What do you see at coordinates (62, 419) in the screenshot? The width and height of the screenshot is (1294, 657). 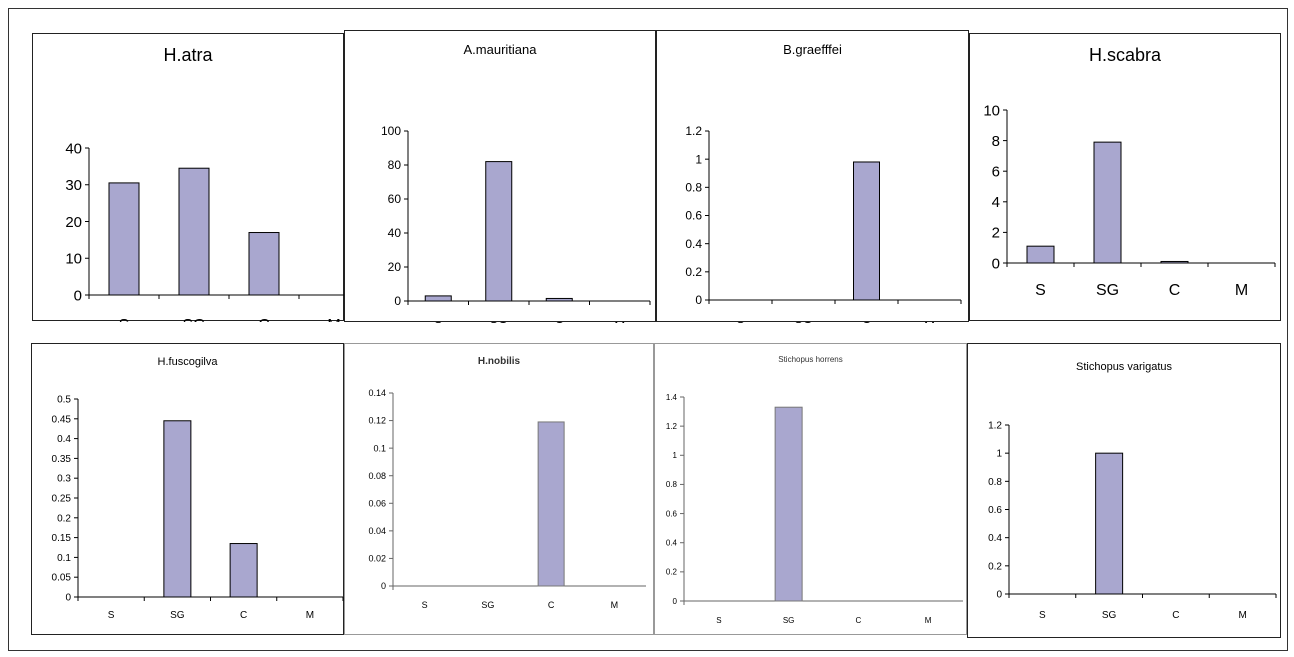 I see `y-tick-label: 0.45` at bounding box center [62, 419].